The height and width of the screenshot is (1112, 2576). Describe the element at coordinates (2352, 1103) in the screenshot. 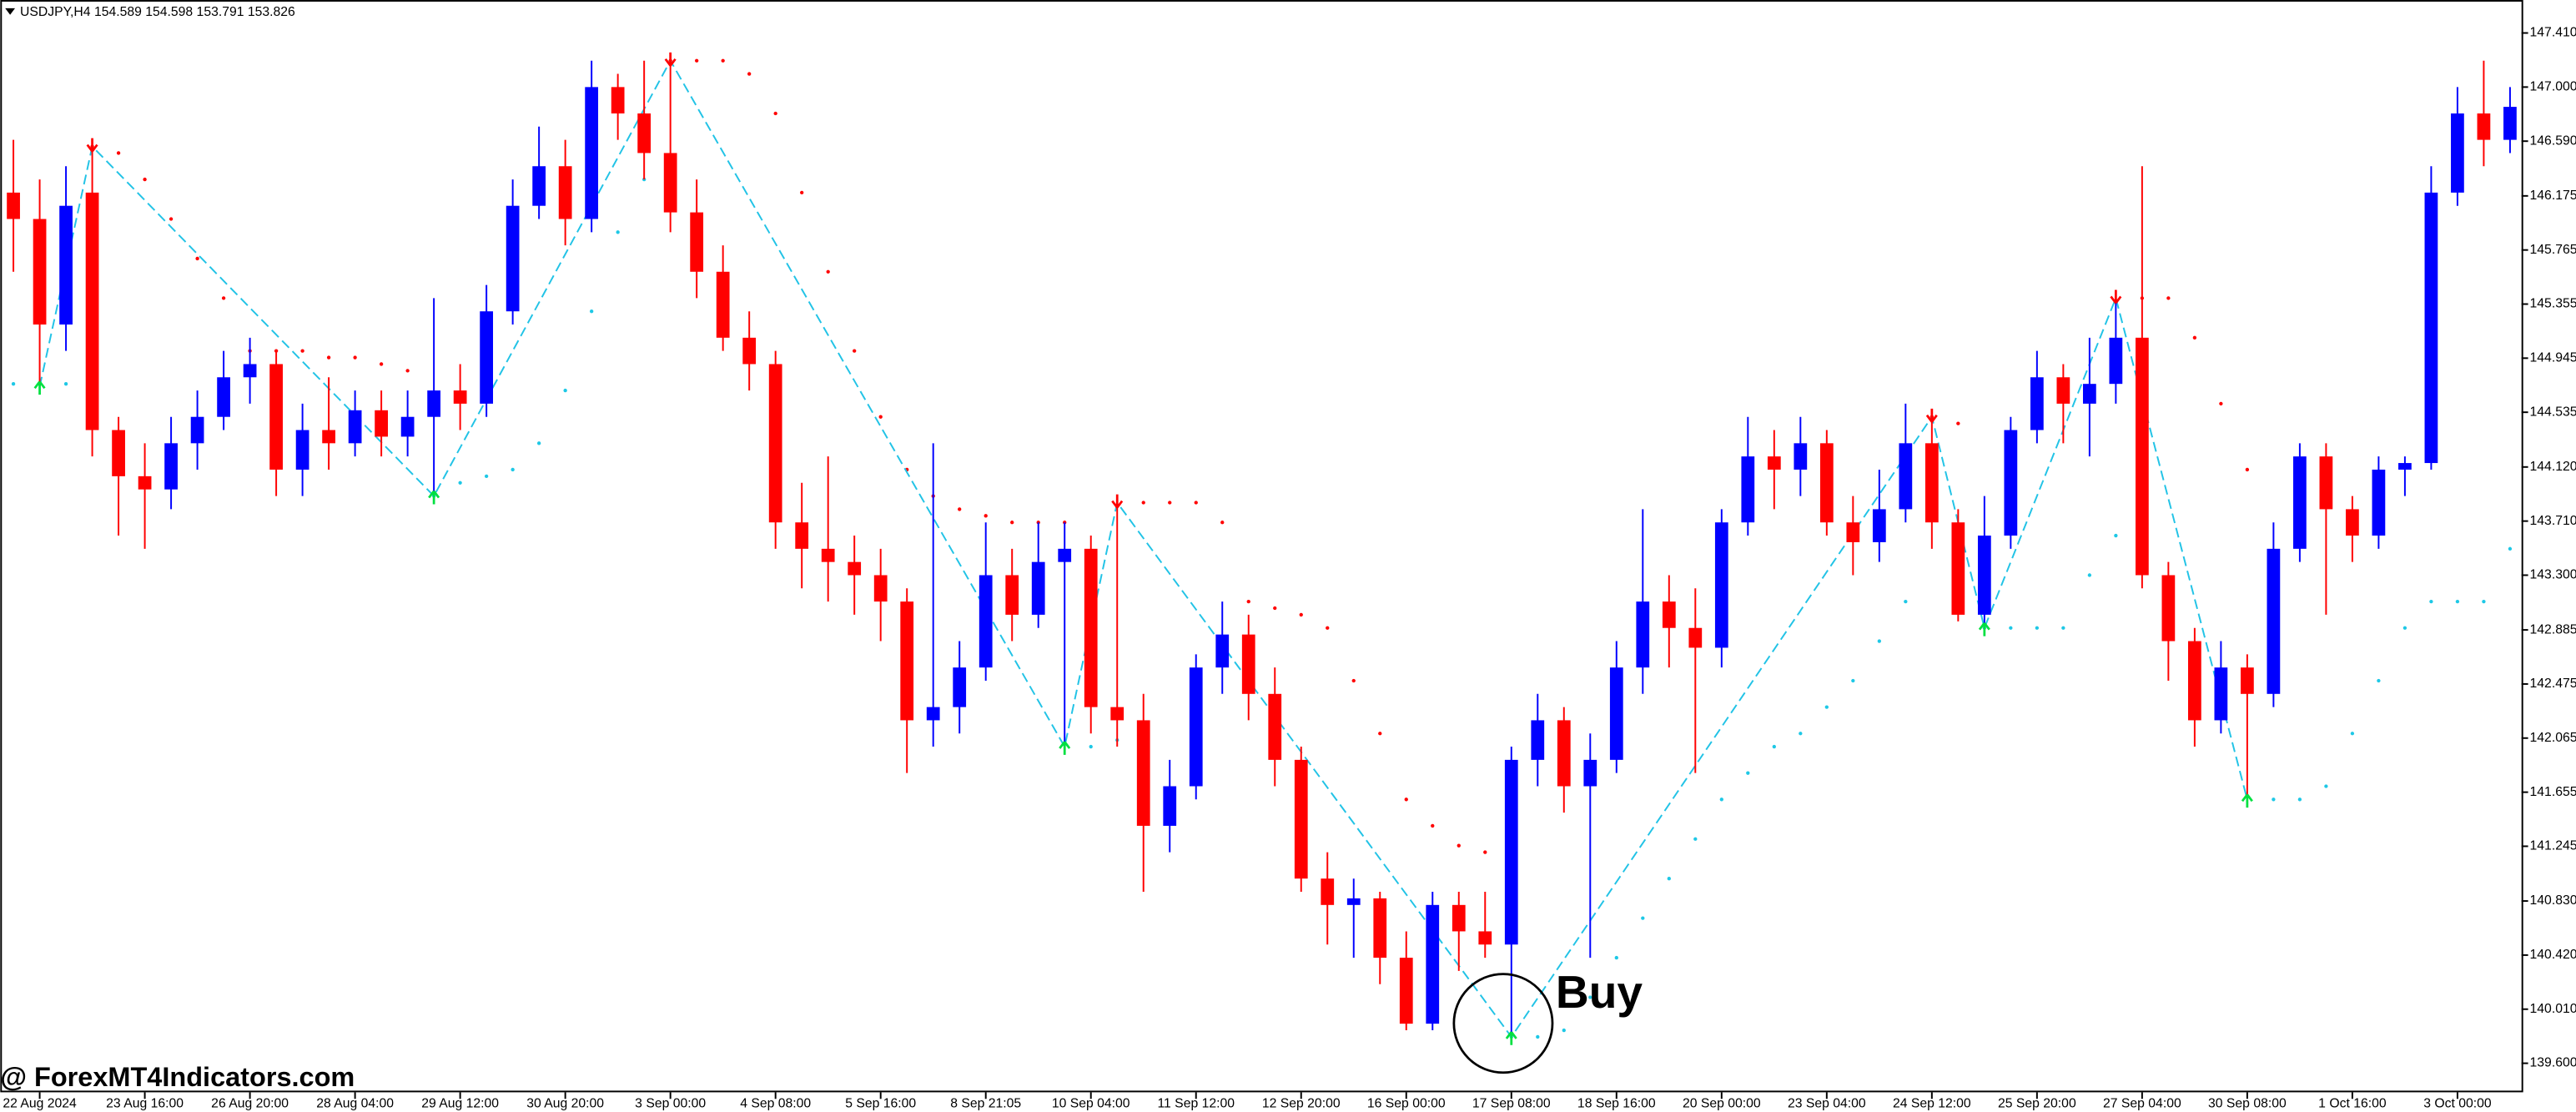

I see `x-tick-label: 1 Oct 16:00` at that location.